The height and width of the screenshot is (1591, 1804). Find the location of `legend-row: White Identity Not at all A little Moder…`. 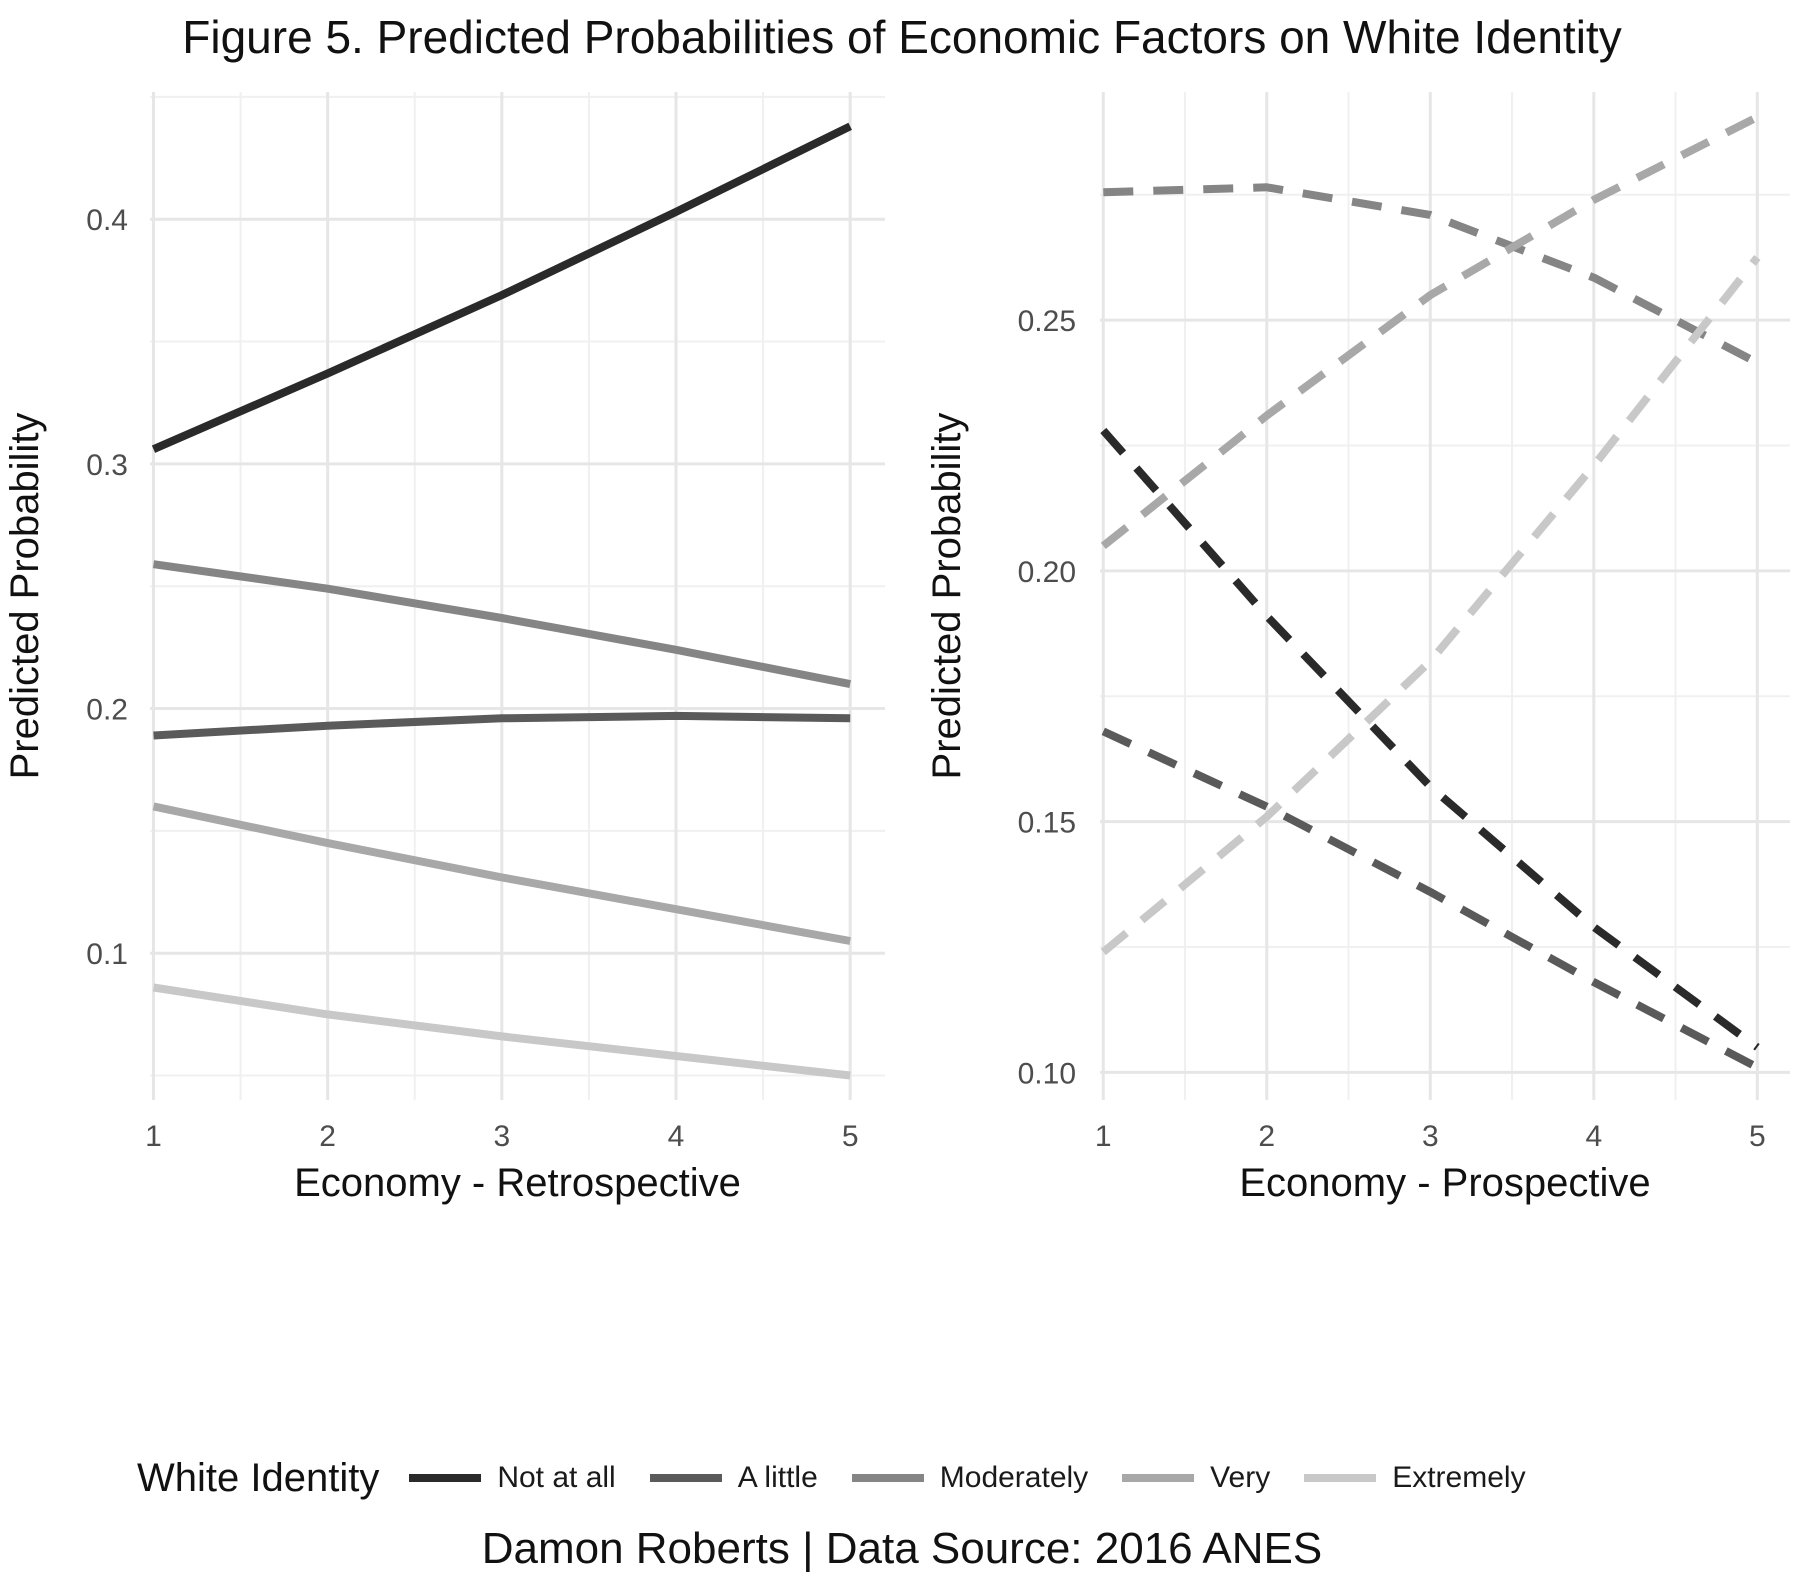

legend-row: White Identity Not at all A little Moder… is located at coordinates (846, 1478).